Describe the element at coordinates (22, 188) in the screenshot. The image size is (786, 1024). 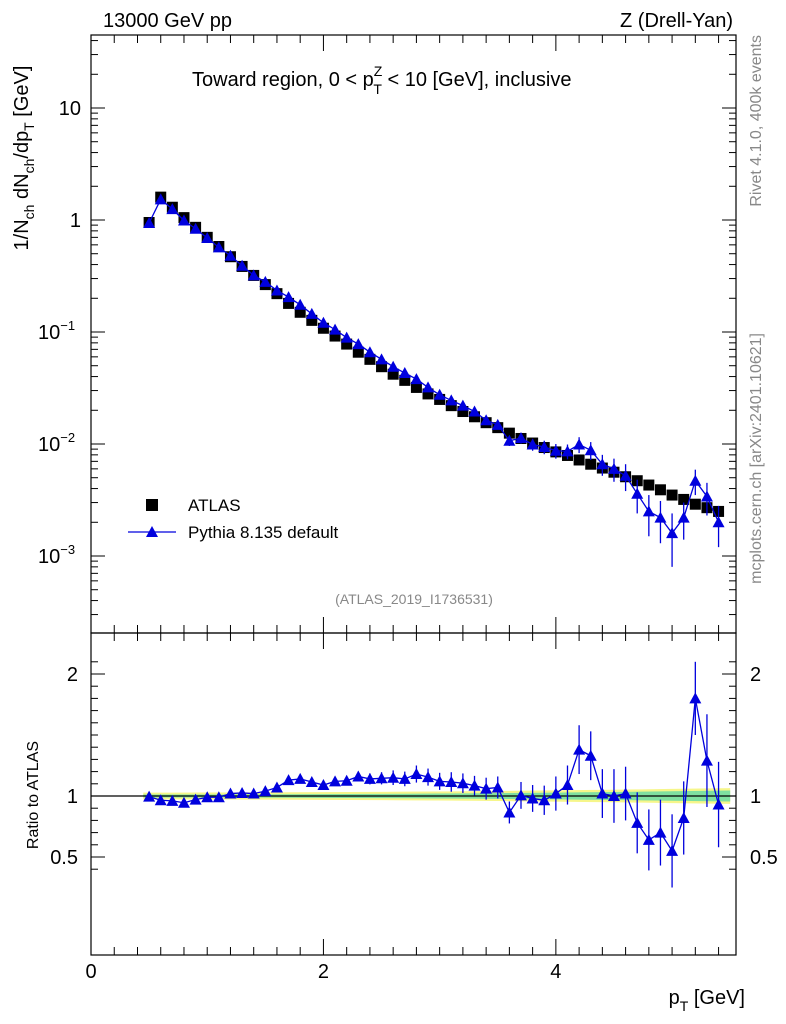
I see `ylabel-b: dN` at that location.